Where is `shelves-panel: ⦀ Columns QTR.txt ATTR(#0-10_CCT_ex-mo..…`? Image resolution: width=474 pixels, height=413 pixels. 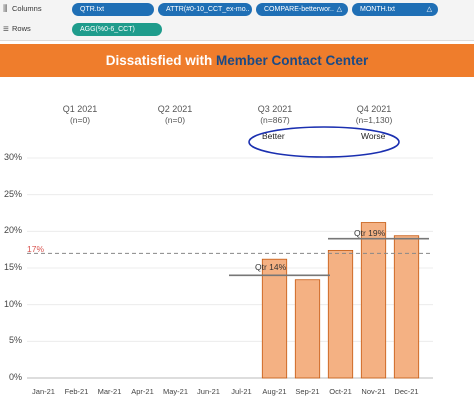
shelves-panel: ⦀ Columns QTR.txt ATTR(#0-10_CCT_ex-mo..… is located at coordinates (237, 20).